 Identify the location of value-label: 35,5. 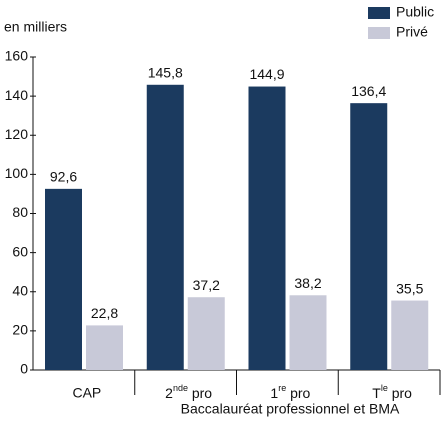
(409, 288).